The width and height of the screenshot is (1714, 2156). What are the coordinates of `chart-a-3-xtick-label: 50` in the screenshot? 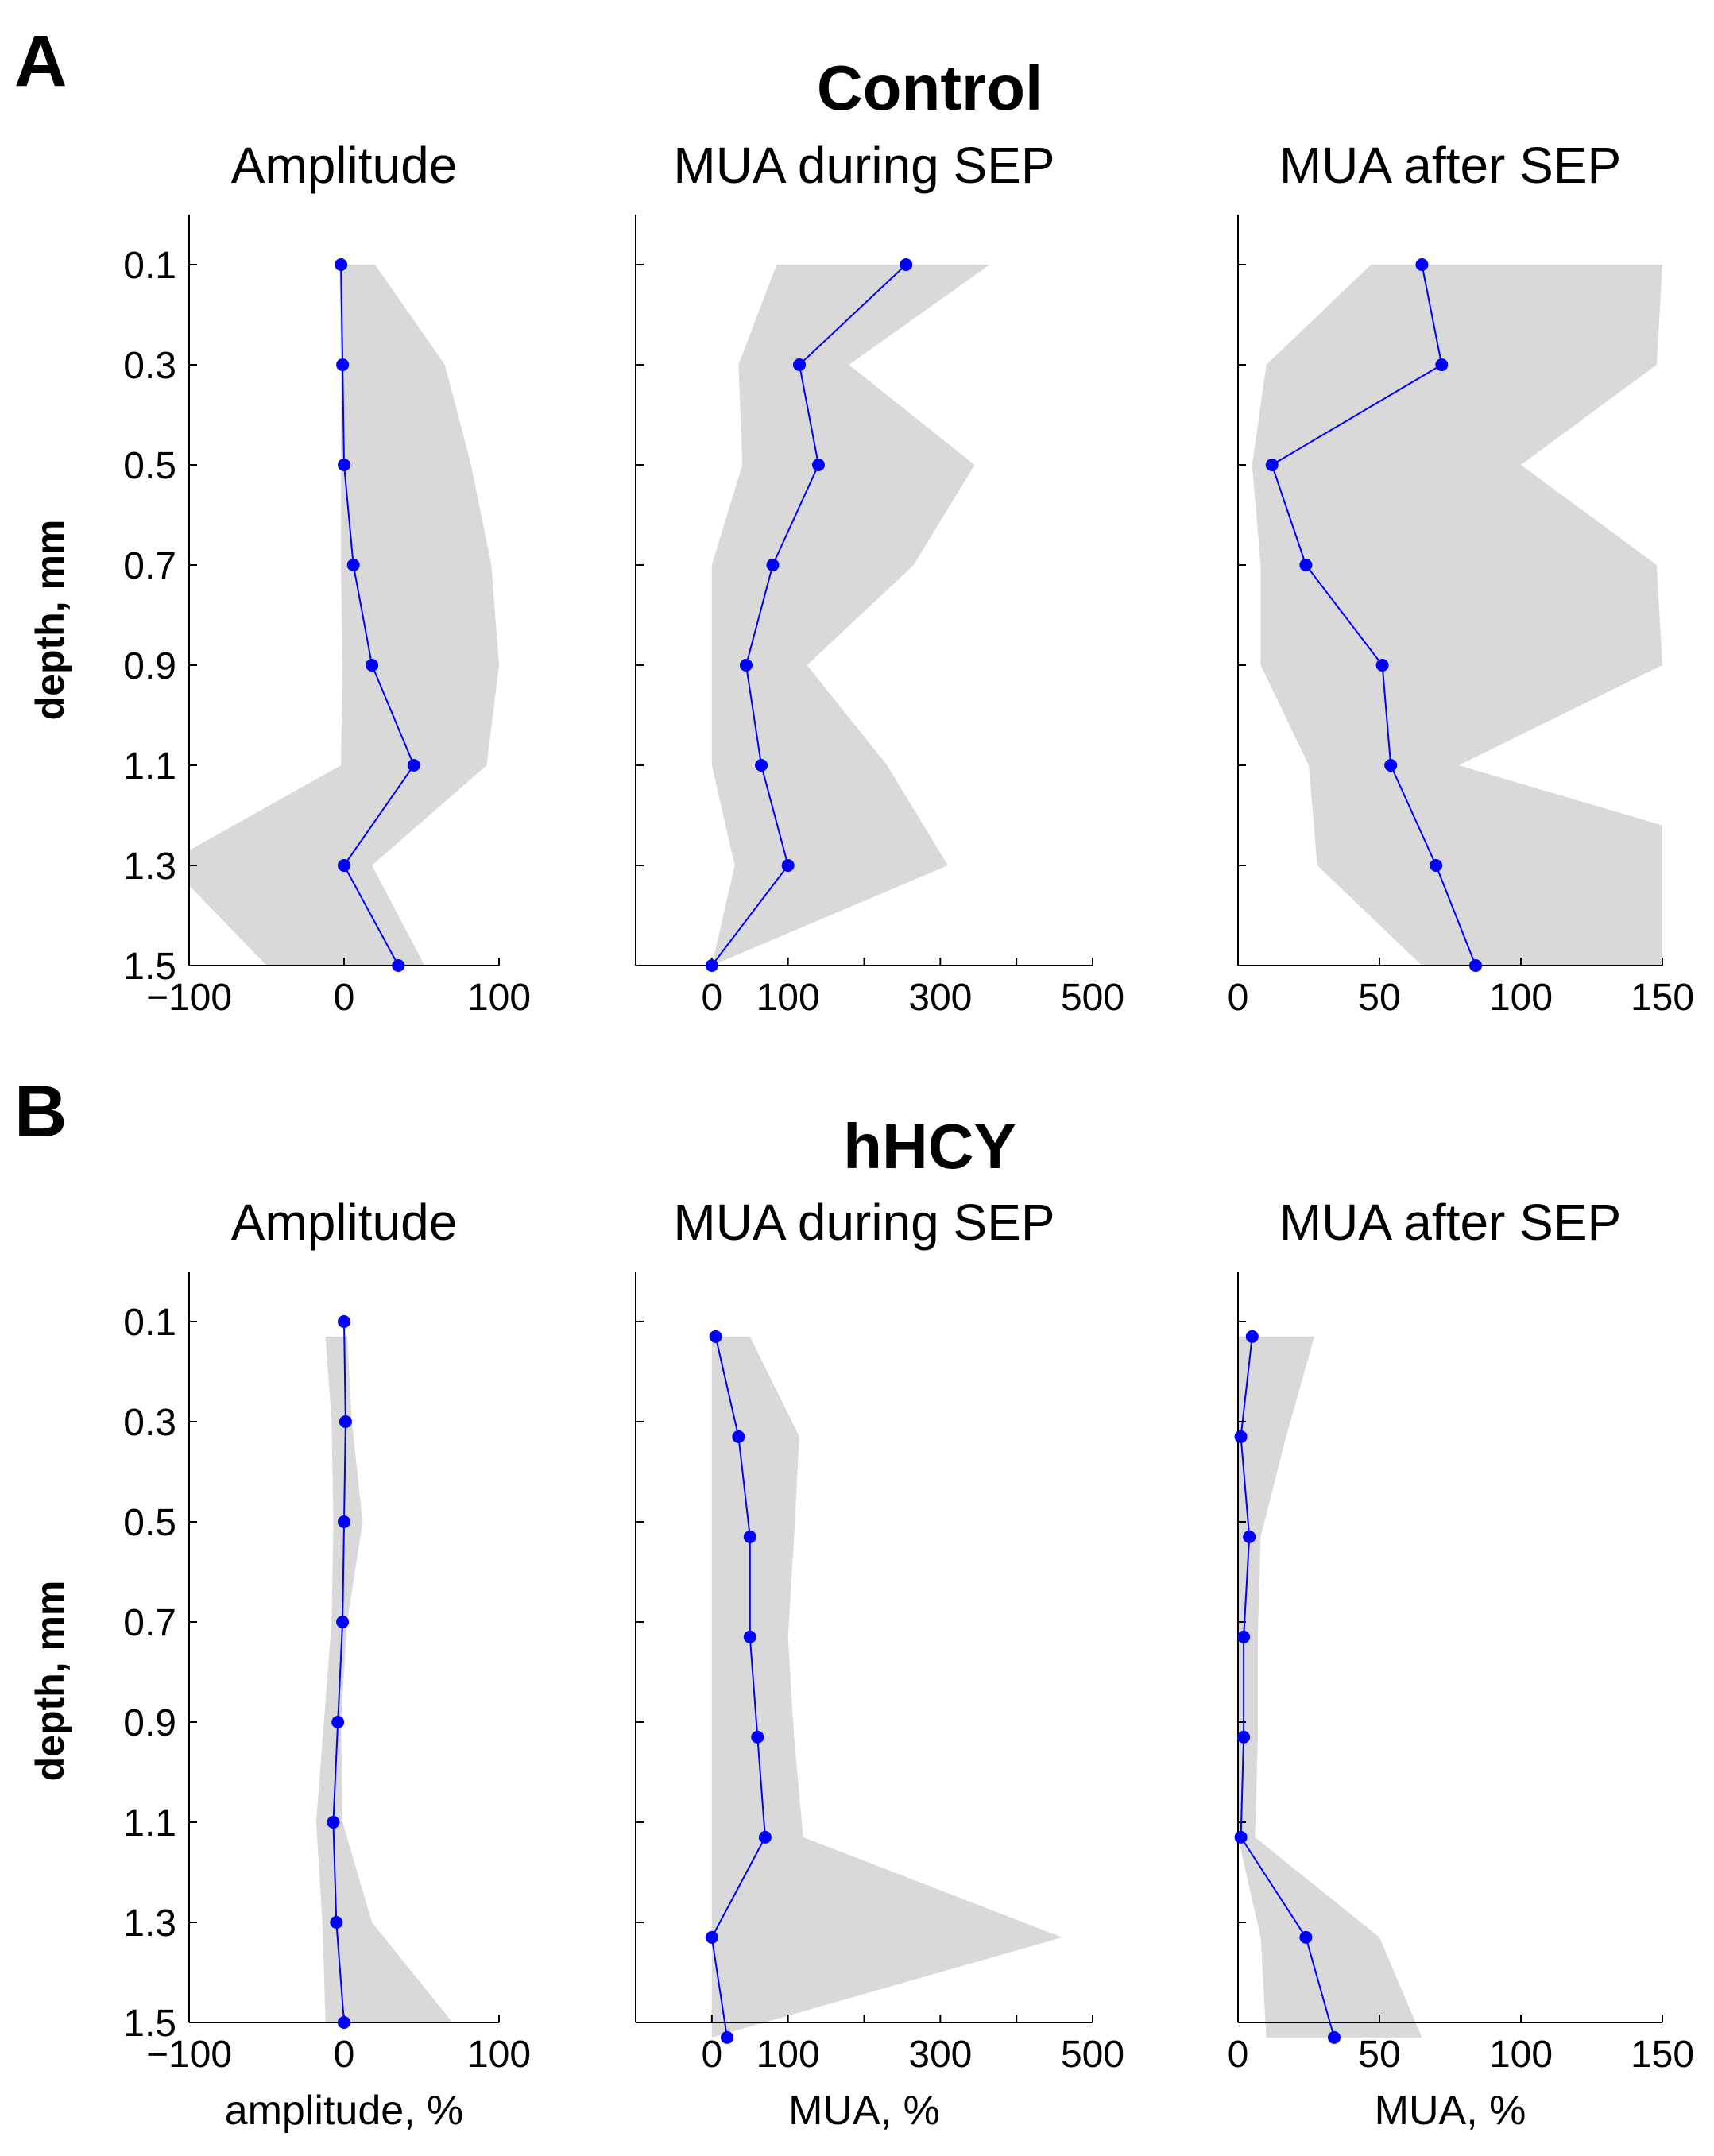 It's located at (1379, 998).